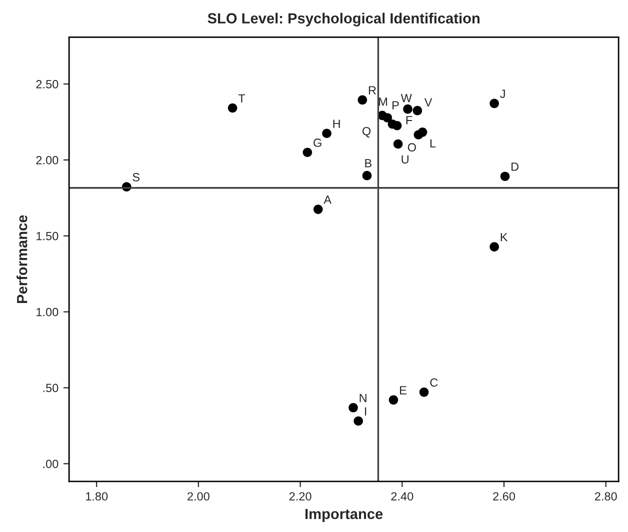  What do you see at coordinates (403, 390) in the screenshot?
I see `annotation: E` at bounding box center [403, 390].